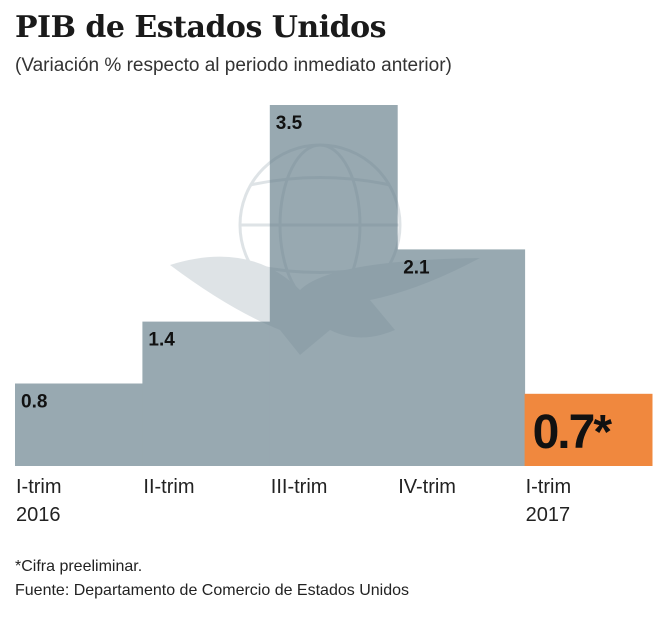 The image size is (665, 620). What do you see at coordinates (573, 432) in the screenshot?
I see `value-label-4: 0.7*` at bounding box center [573, 432].